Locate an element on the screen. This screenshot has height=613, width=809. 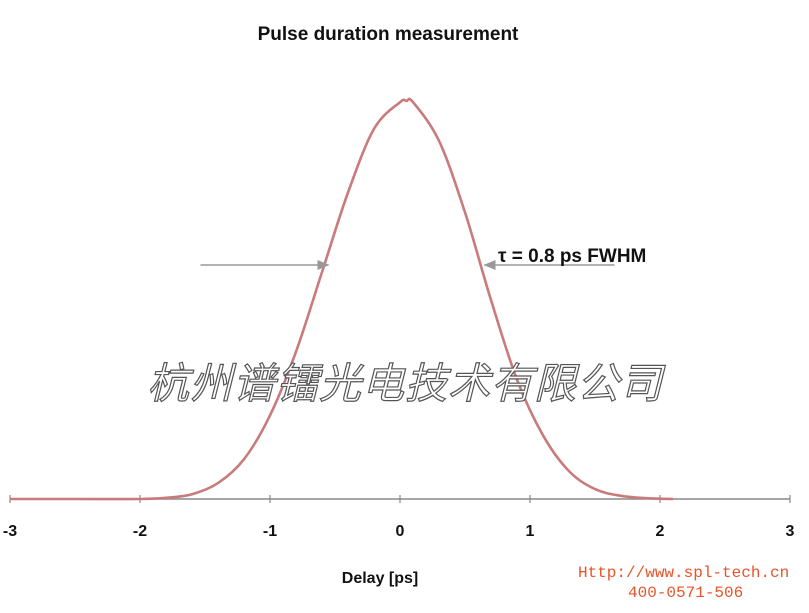
phone-watermark: 400-0571-506 is located at coordinates (685, 593).